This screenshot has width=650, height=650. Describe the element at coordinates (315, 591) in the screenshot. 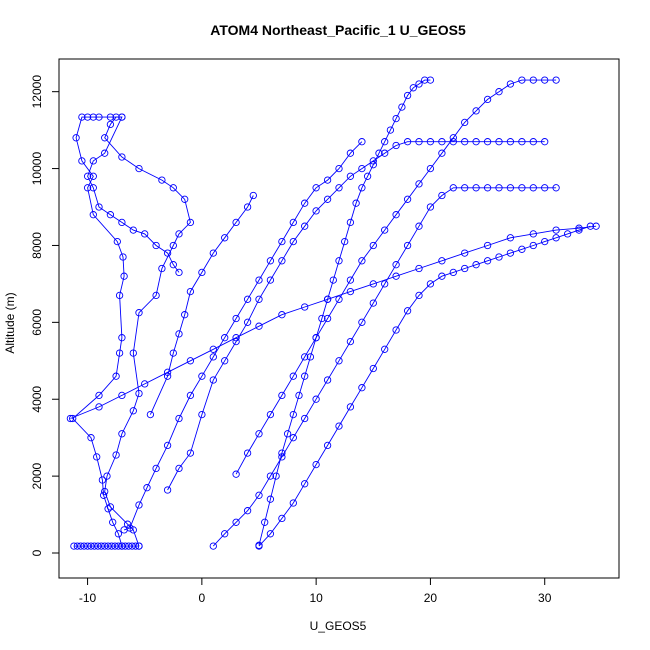

I see `x-axis: -10 0 10 20 30` at that location.